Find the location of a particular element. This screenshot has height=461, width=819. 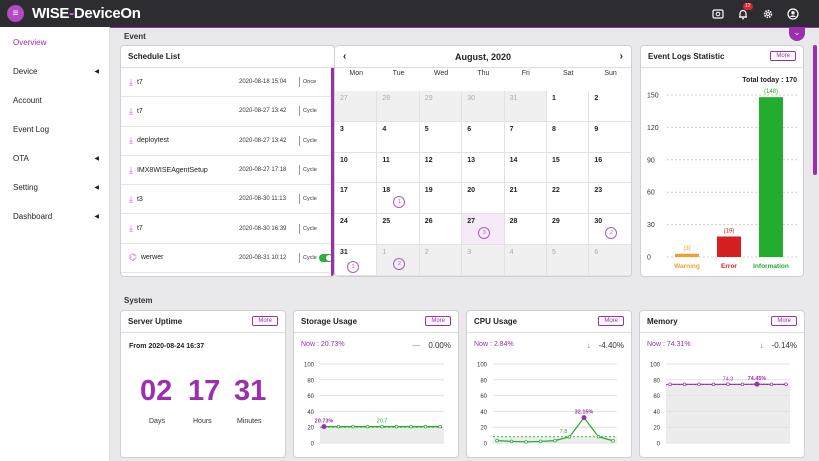

calendar-day-cell: 27 3 is located at coordinates (483, 229).